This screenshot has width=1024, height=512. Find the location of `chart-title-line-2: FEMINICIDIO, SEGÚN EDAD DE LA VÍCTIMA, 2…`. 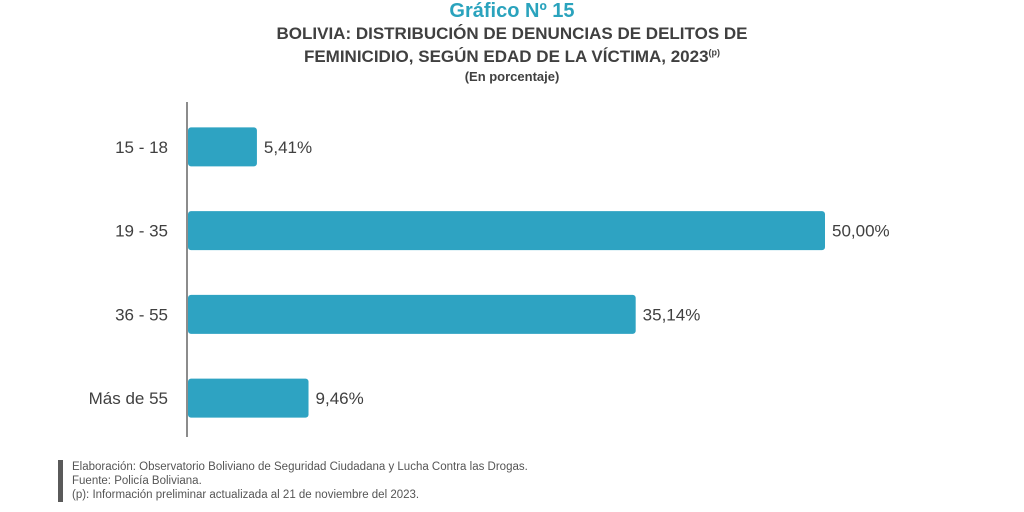

chart-title-line-2: FEMINICIDIO, SEGÚN EDAD DE LA VÍCTIMA, 2… is located at coordinates (512, 57).